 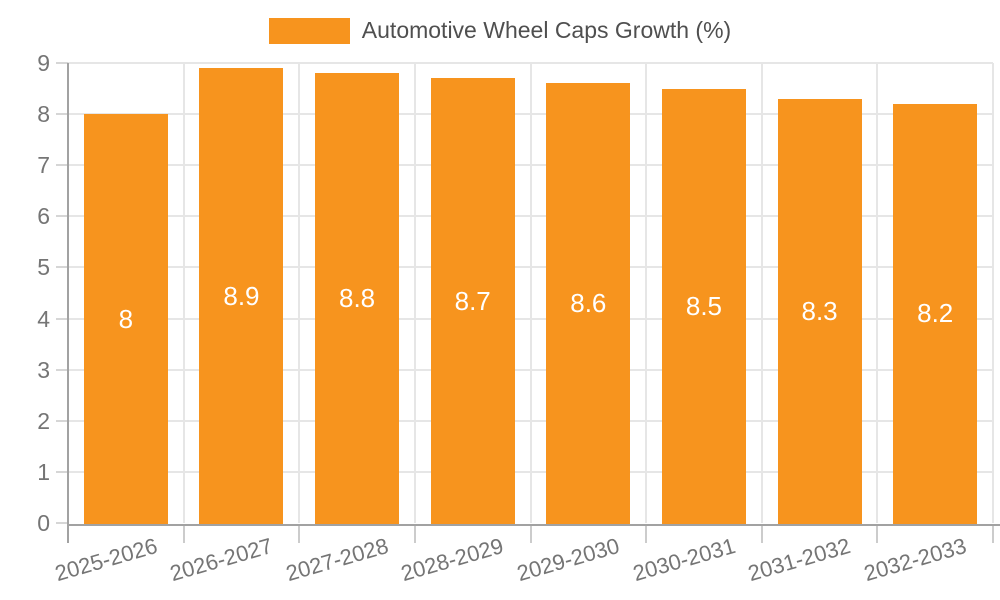 I want to click on legend-item: Automotive Wheel Caps Growth (%), so click(x=500, y=30).